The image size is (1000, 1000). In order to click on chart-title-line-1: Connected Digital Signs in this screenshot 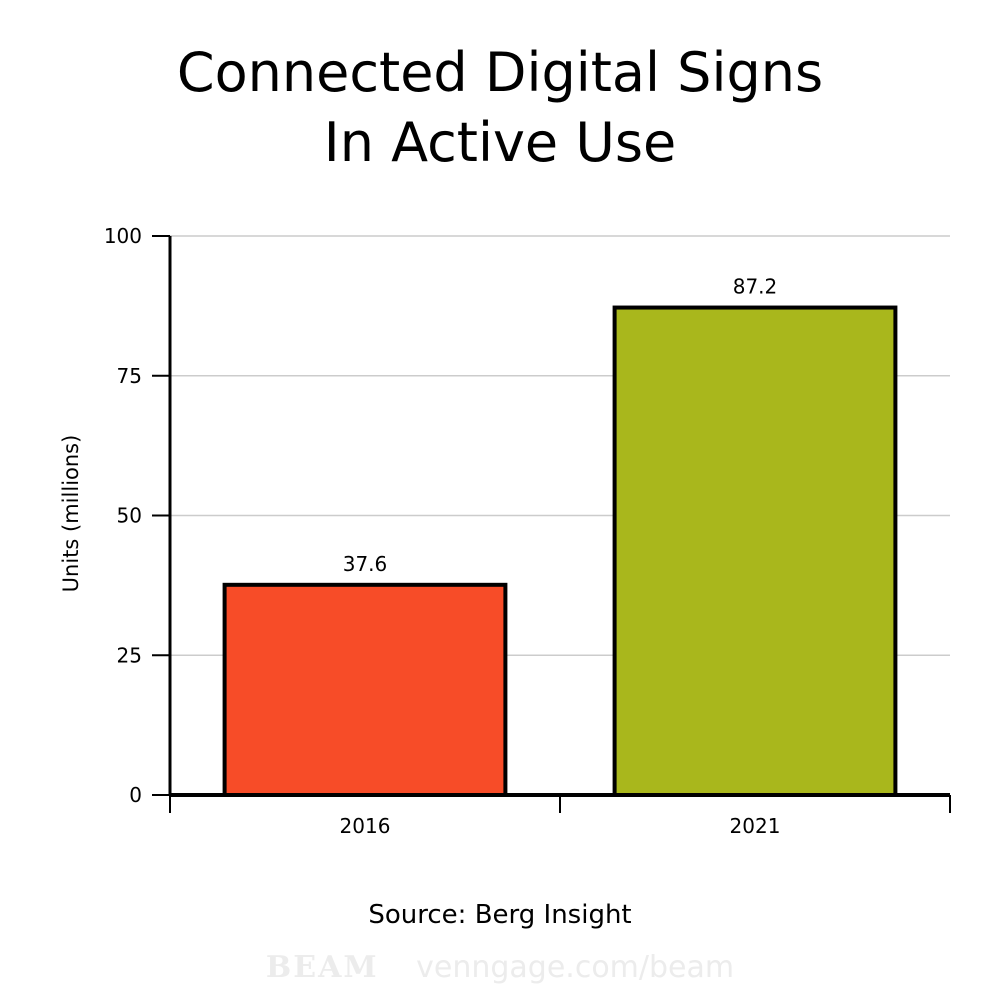, I will do `click(500, 72)`.